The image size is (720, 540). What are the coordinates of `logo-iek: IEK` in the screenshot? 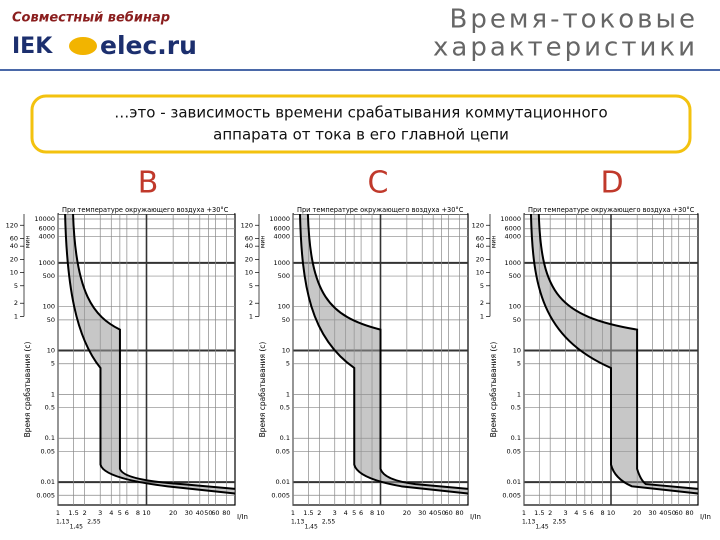 It's located at (32, 46).